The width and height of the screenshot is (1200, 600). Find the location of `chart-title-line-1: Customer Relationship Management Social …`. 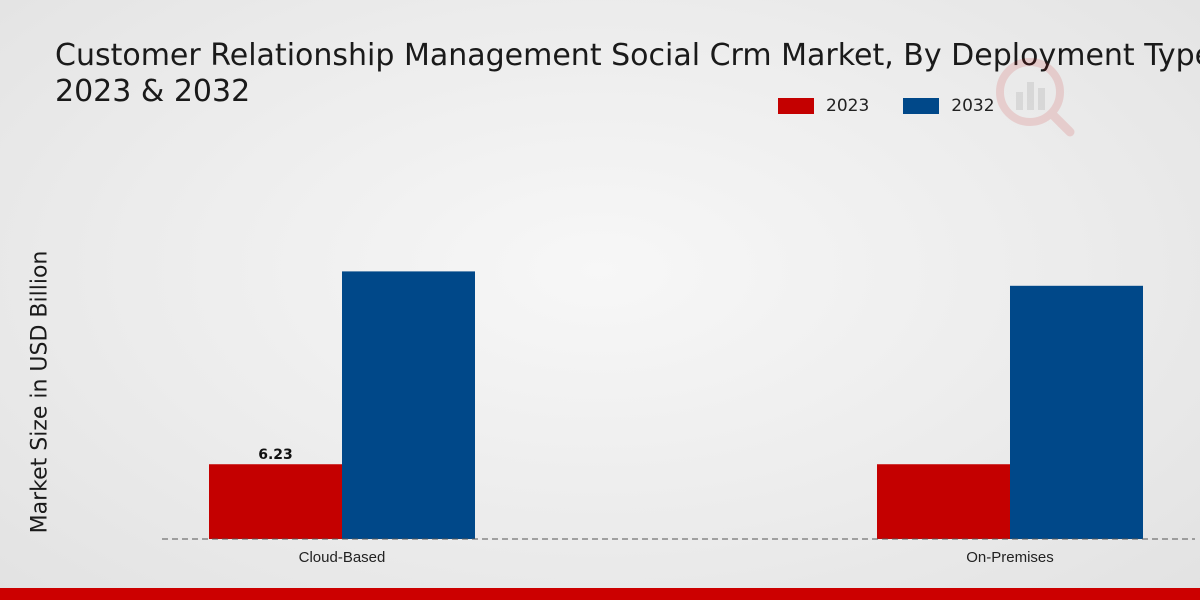

chart-title-line-1: Customer Relationship Management Social … is located at coordinates (627, 55).